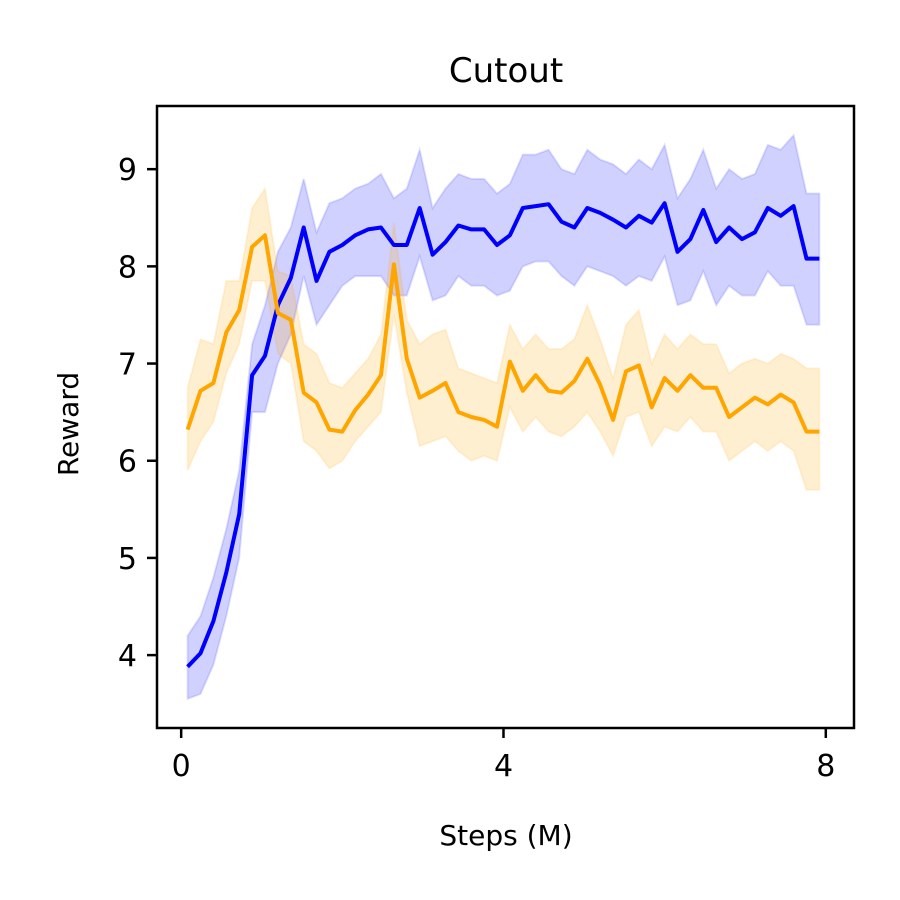 This screenshot has width=900, height=900. Describe the element at coordinates (127, 559) in the screenshot. I see `y-tick-label: 5` at that location.